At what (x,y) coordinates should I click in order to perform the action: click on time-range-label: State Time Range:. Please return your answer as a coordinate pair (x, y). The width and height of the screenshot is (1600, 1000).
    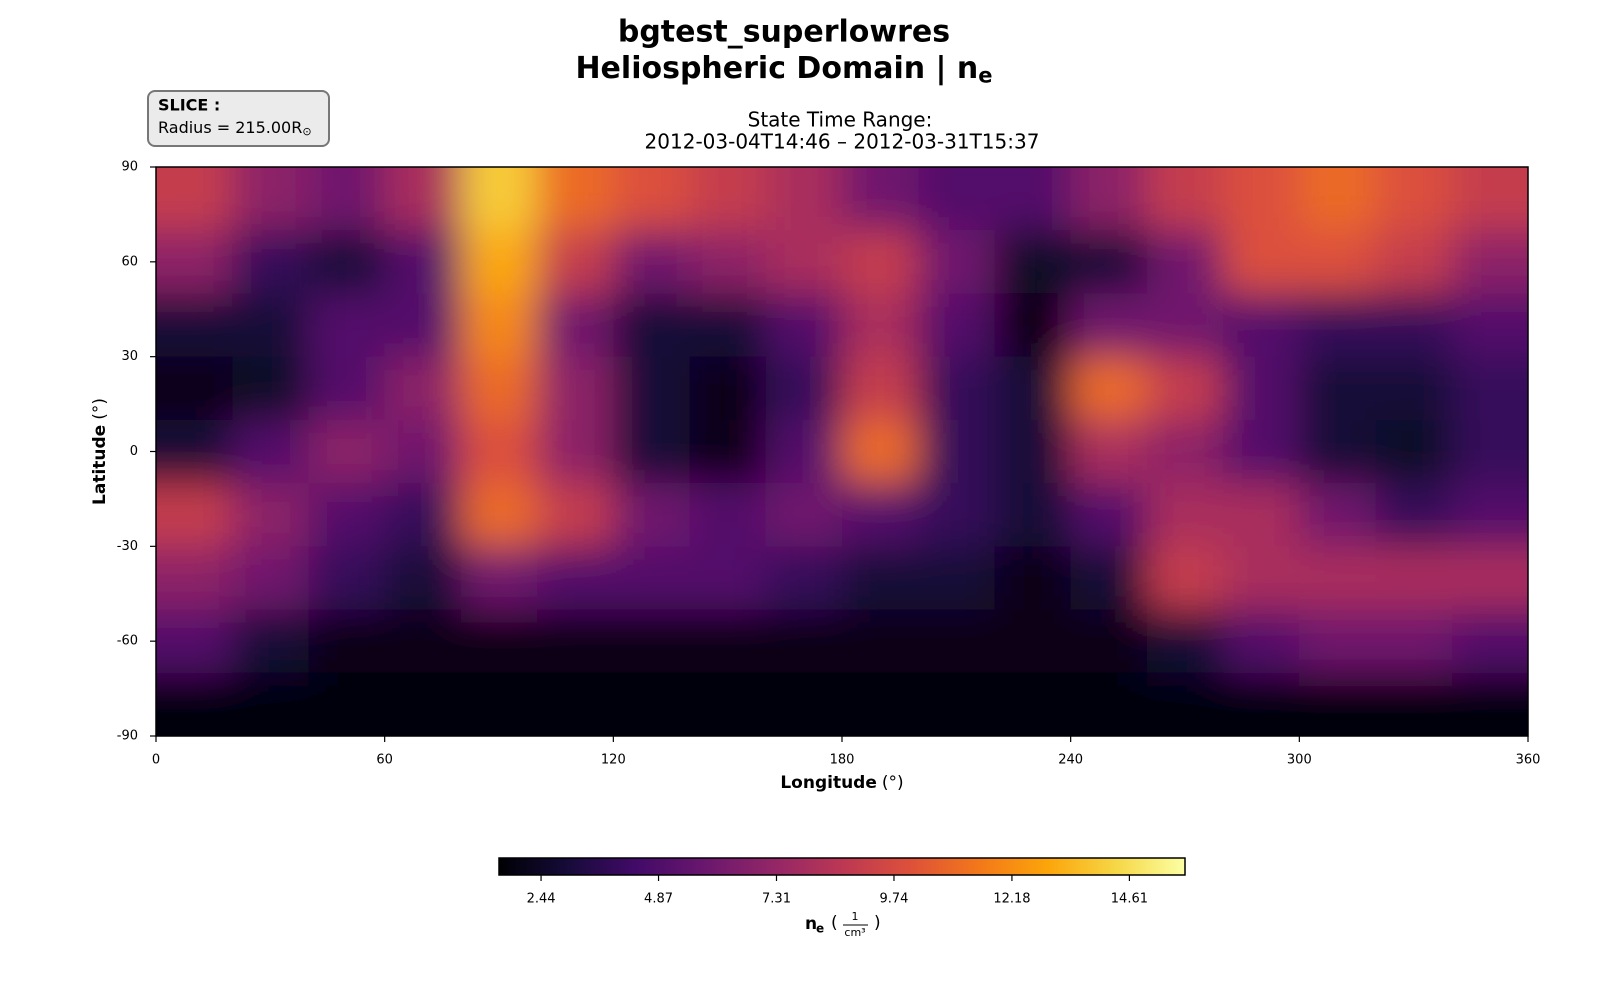
    Looking at the image, I should click on (840, 120).